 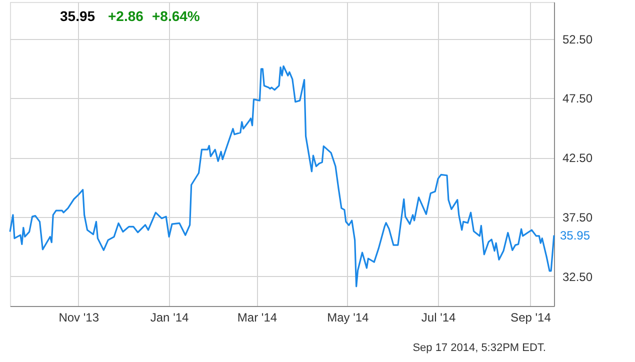 What do you see at coordinates (79, 317) in the screenshot?
I see `x-tick-label: Nov '13` at bounding box center [79, 317].